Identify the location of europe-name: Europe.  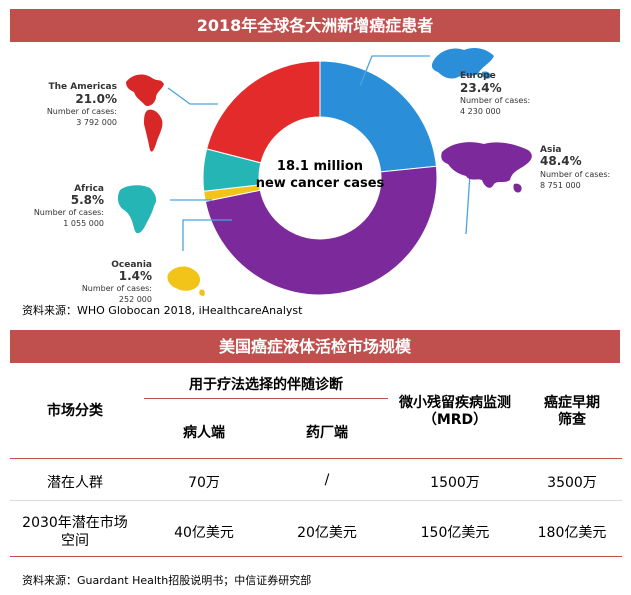
(478, 76).